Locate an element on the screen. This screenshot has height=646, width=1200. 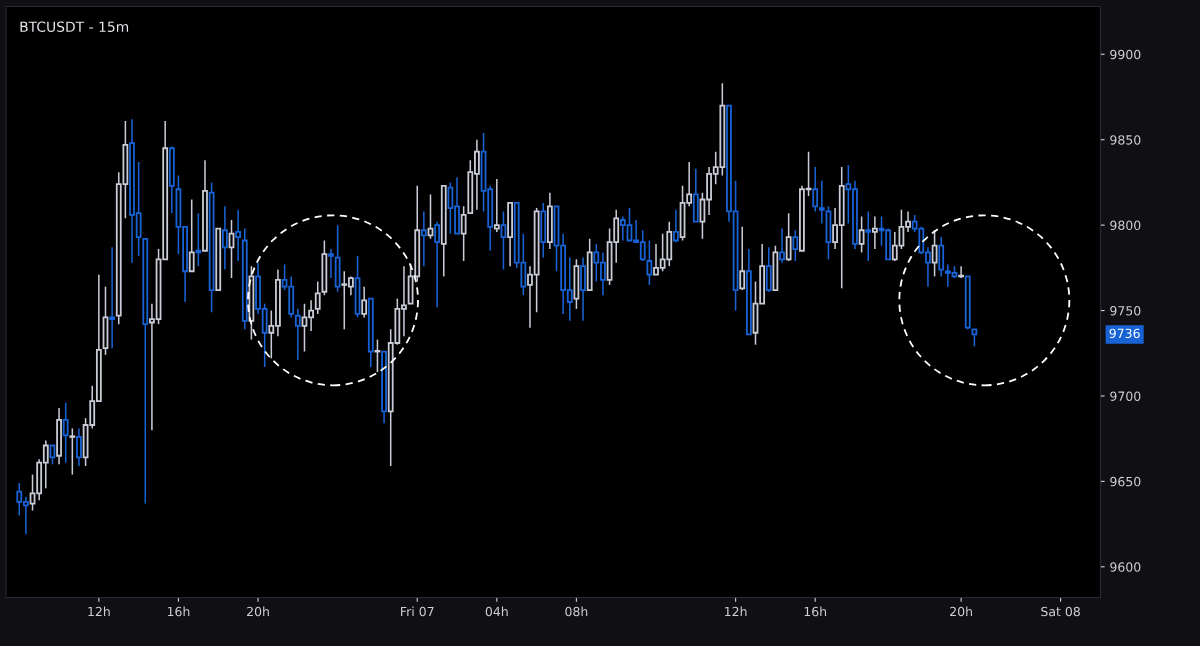
x-tick-label: 08h is located at coordinates (576, 611).